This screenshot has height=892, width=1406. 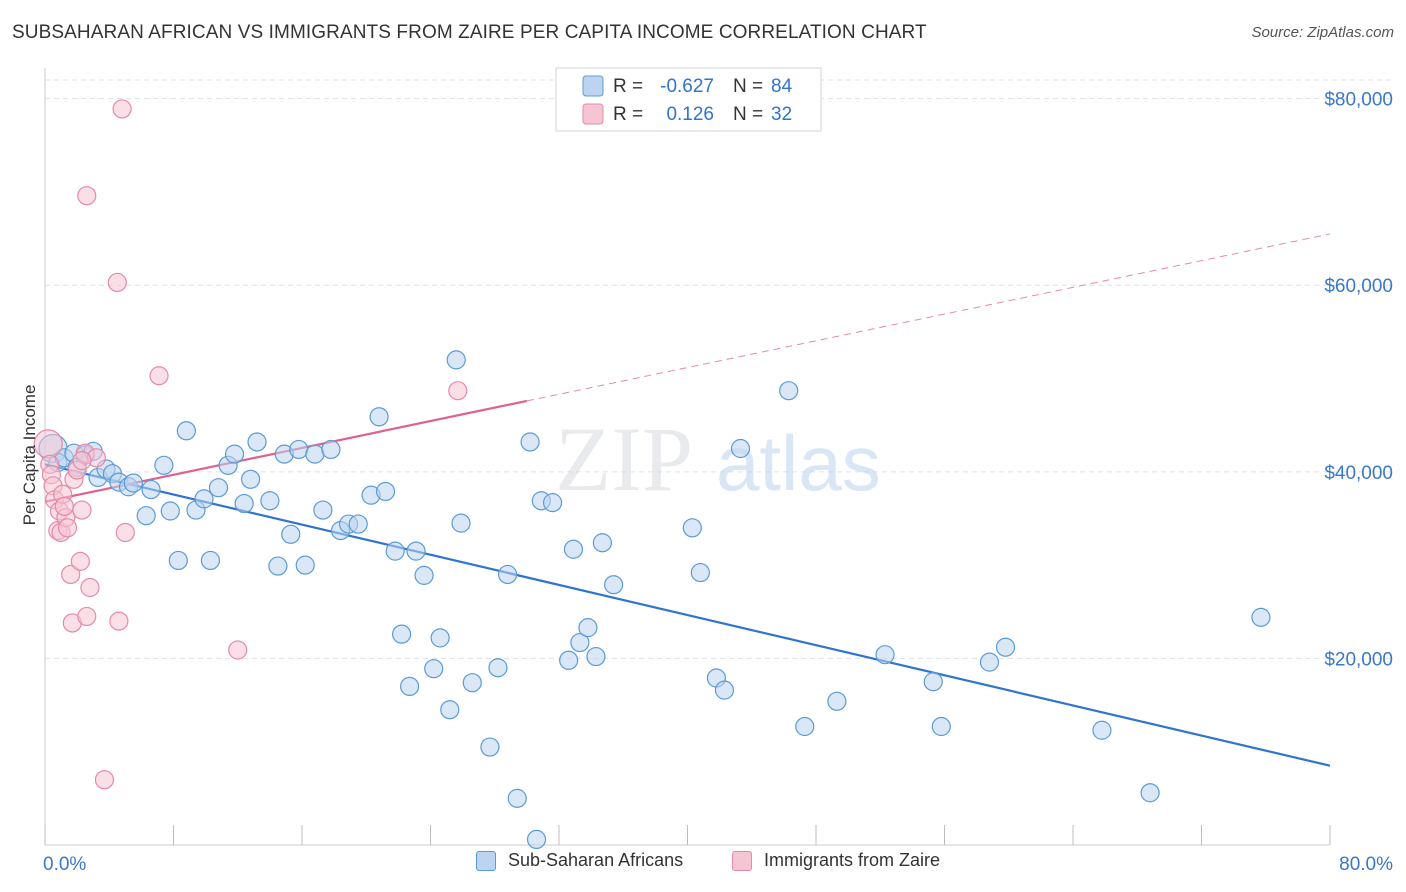 What do you see at coordinates (688, 99) in the screenshot?
I see `correlation-legend: R = -0.627 N = 84 R = 0.126 N = 32` at bounding box center [688, 99].